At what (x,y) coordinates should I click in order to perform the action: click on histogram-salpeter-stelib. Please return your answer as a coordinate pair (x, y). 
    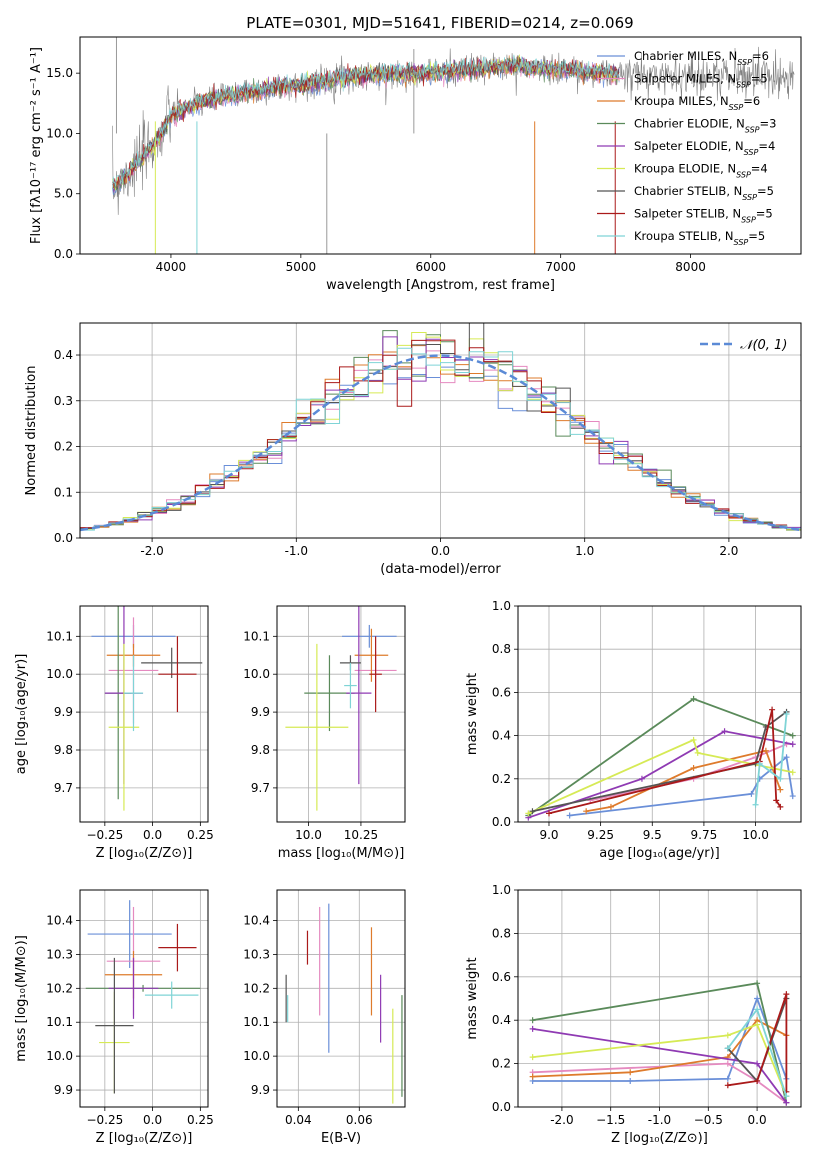
    Looking at the image, I should click on (440, 438).